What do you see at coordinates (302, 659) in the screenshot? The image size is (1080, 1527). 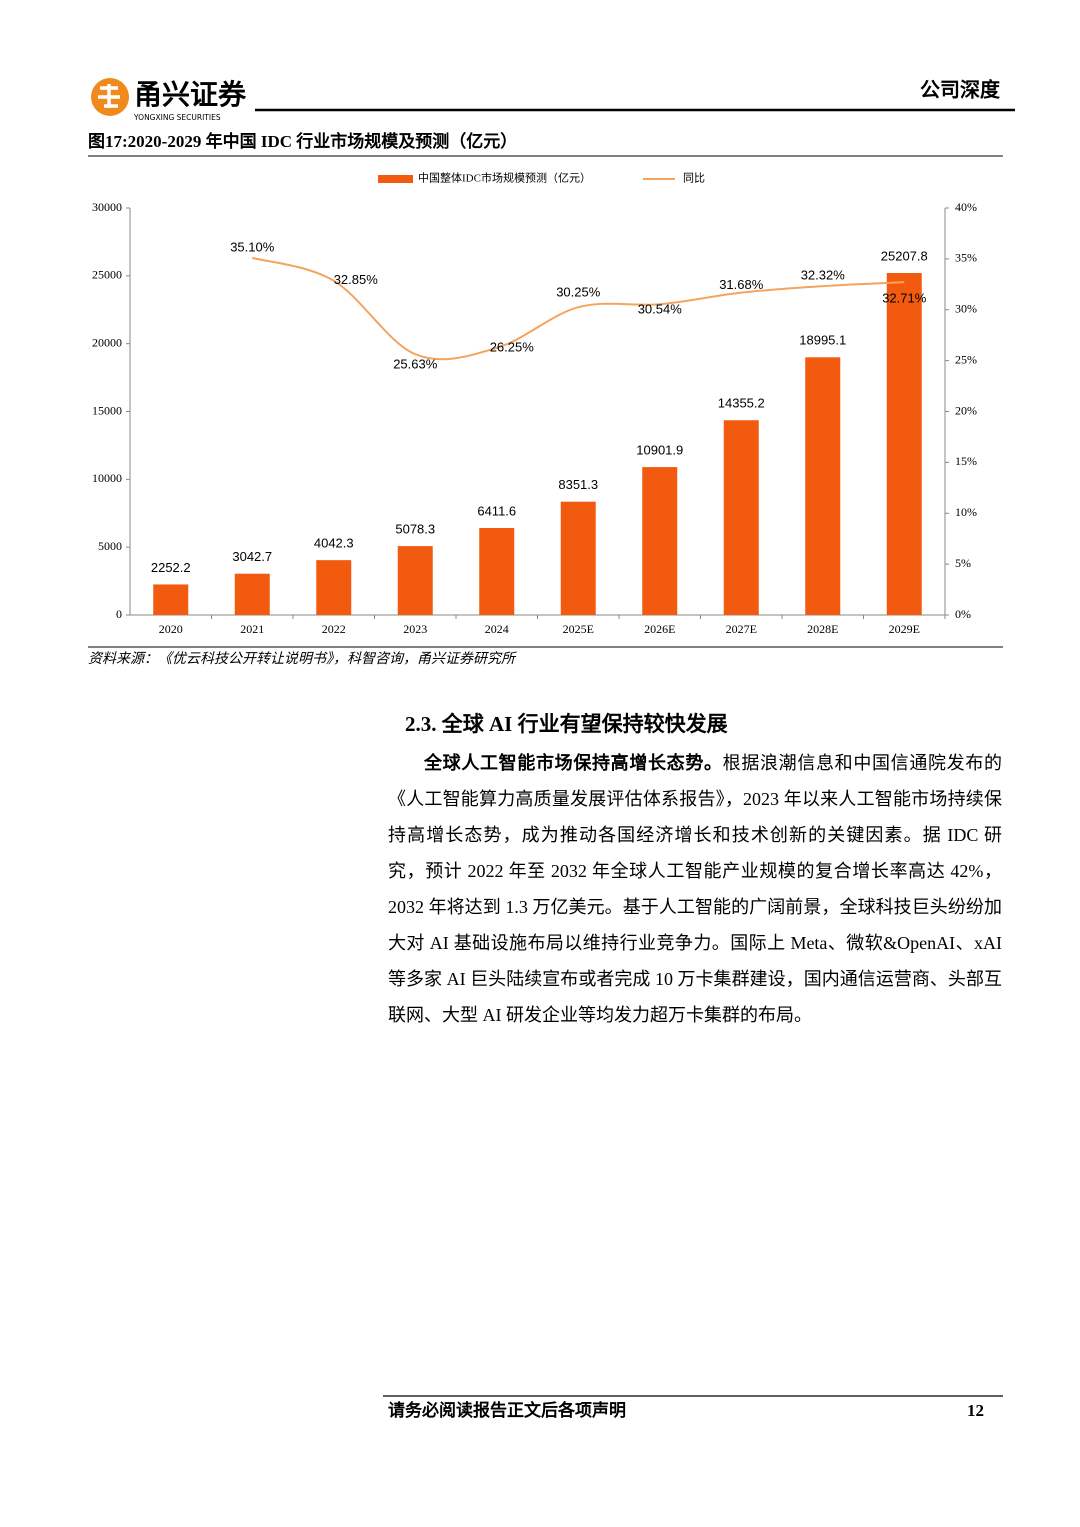 I see `figure-source: 资料来源：《优云科技公开转让说明书》，科智咨询，甬兴证券研究所` at bounding box center [302, 659].